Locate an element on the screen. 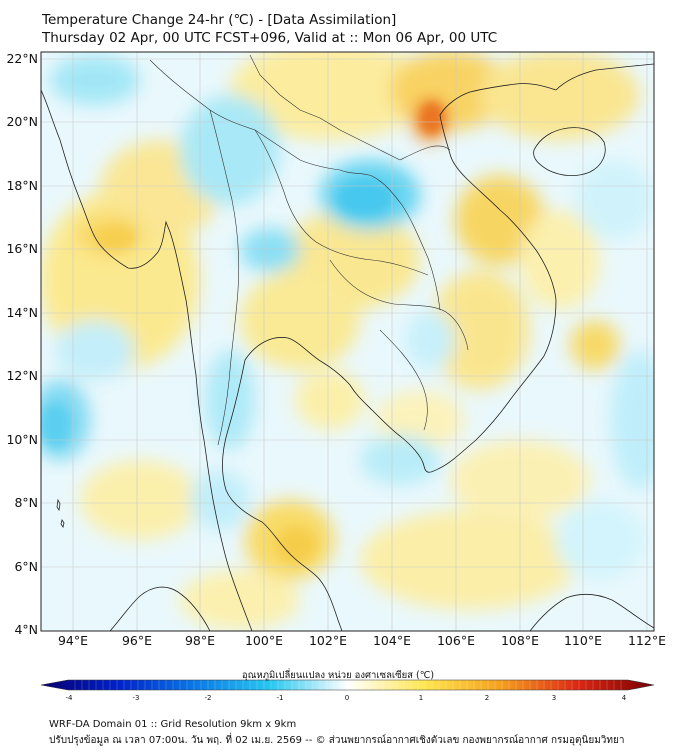 The image size is (676, 756). lon-label: 94°E is located at coordinates (73, 640).